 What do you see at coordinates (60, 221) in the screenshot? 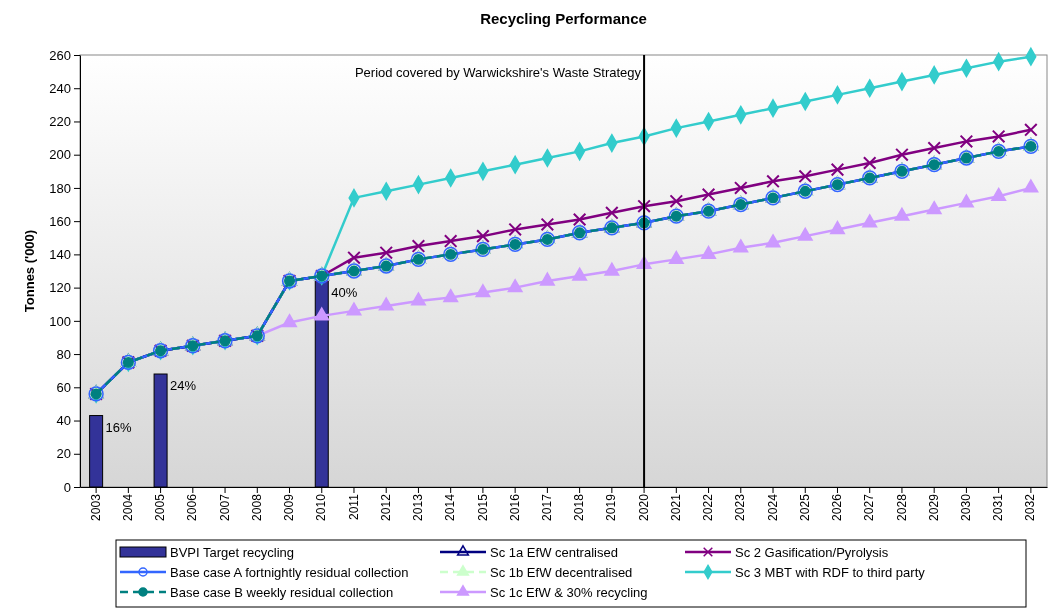
I see `y-tick-label: 160` at bounding box center [60, 221].